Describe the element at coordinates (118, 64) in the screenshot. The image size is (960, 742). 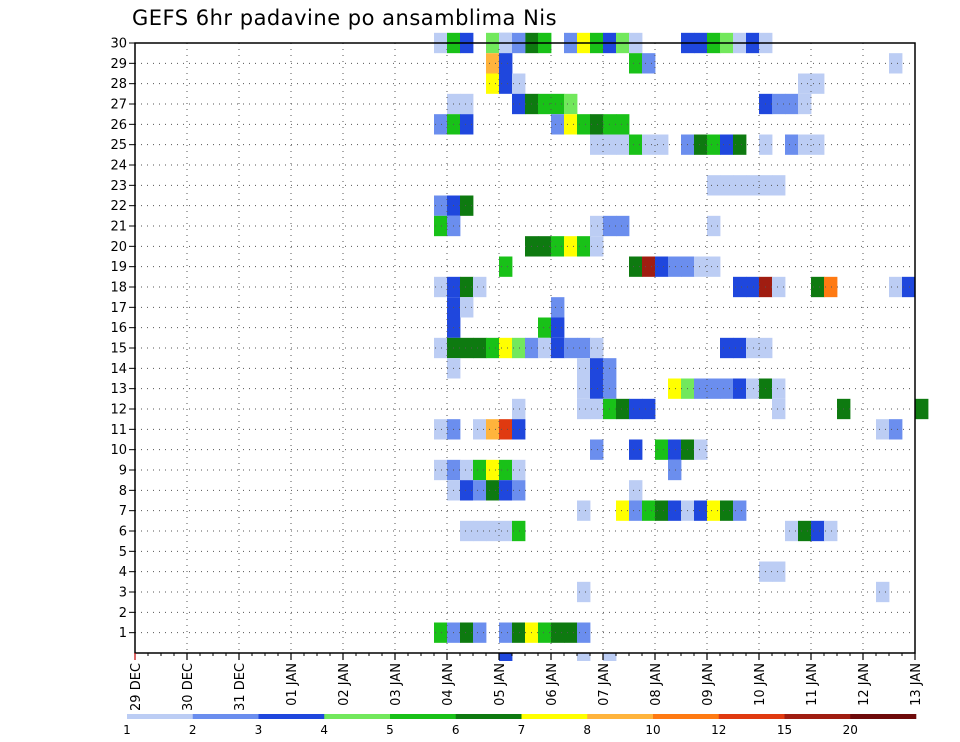
I see `y-tick-label: 29` at that location.